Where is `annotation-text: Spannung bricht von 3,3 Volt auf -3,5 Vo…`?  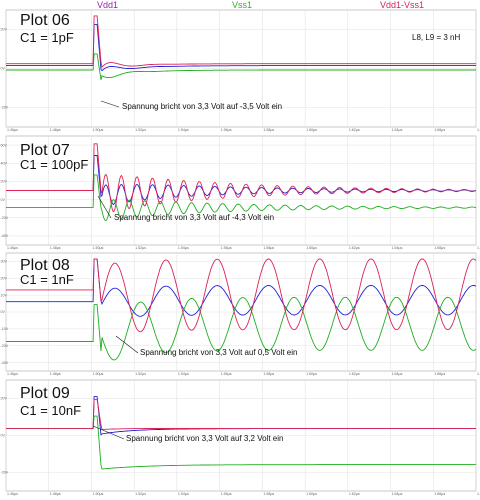
annotation-text: Spannung bricht von 3,3 Volt auf -3,5 Vo… is located at coordinates (202, 106).